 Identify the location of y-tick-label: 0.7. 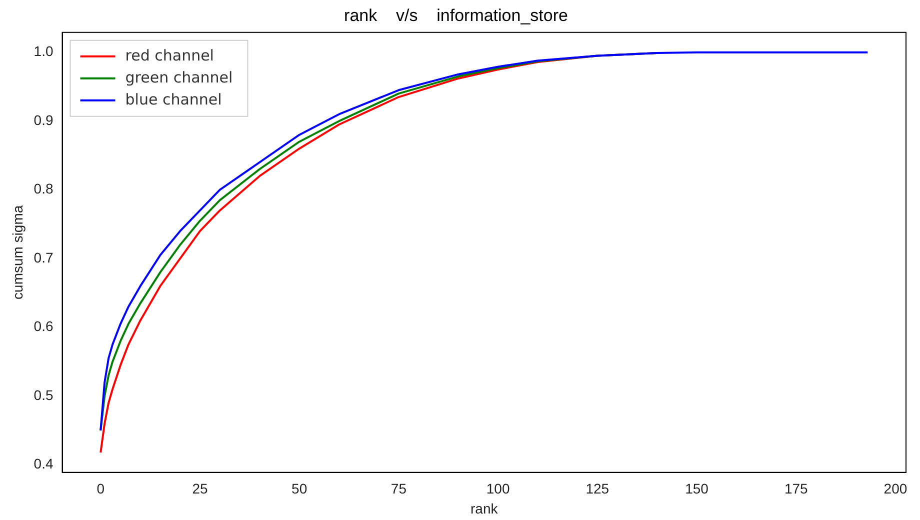
(44, 257).